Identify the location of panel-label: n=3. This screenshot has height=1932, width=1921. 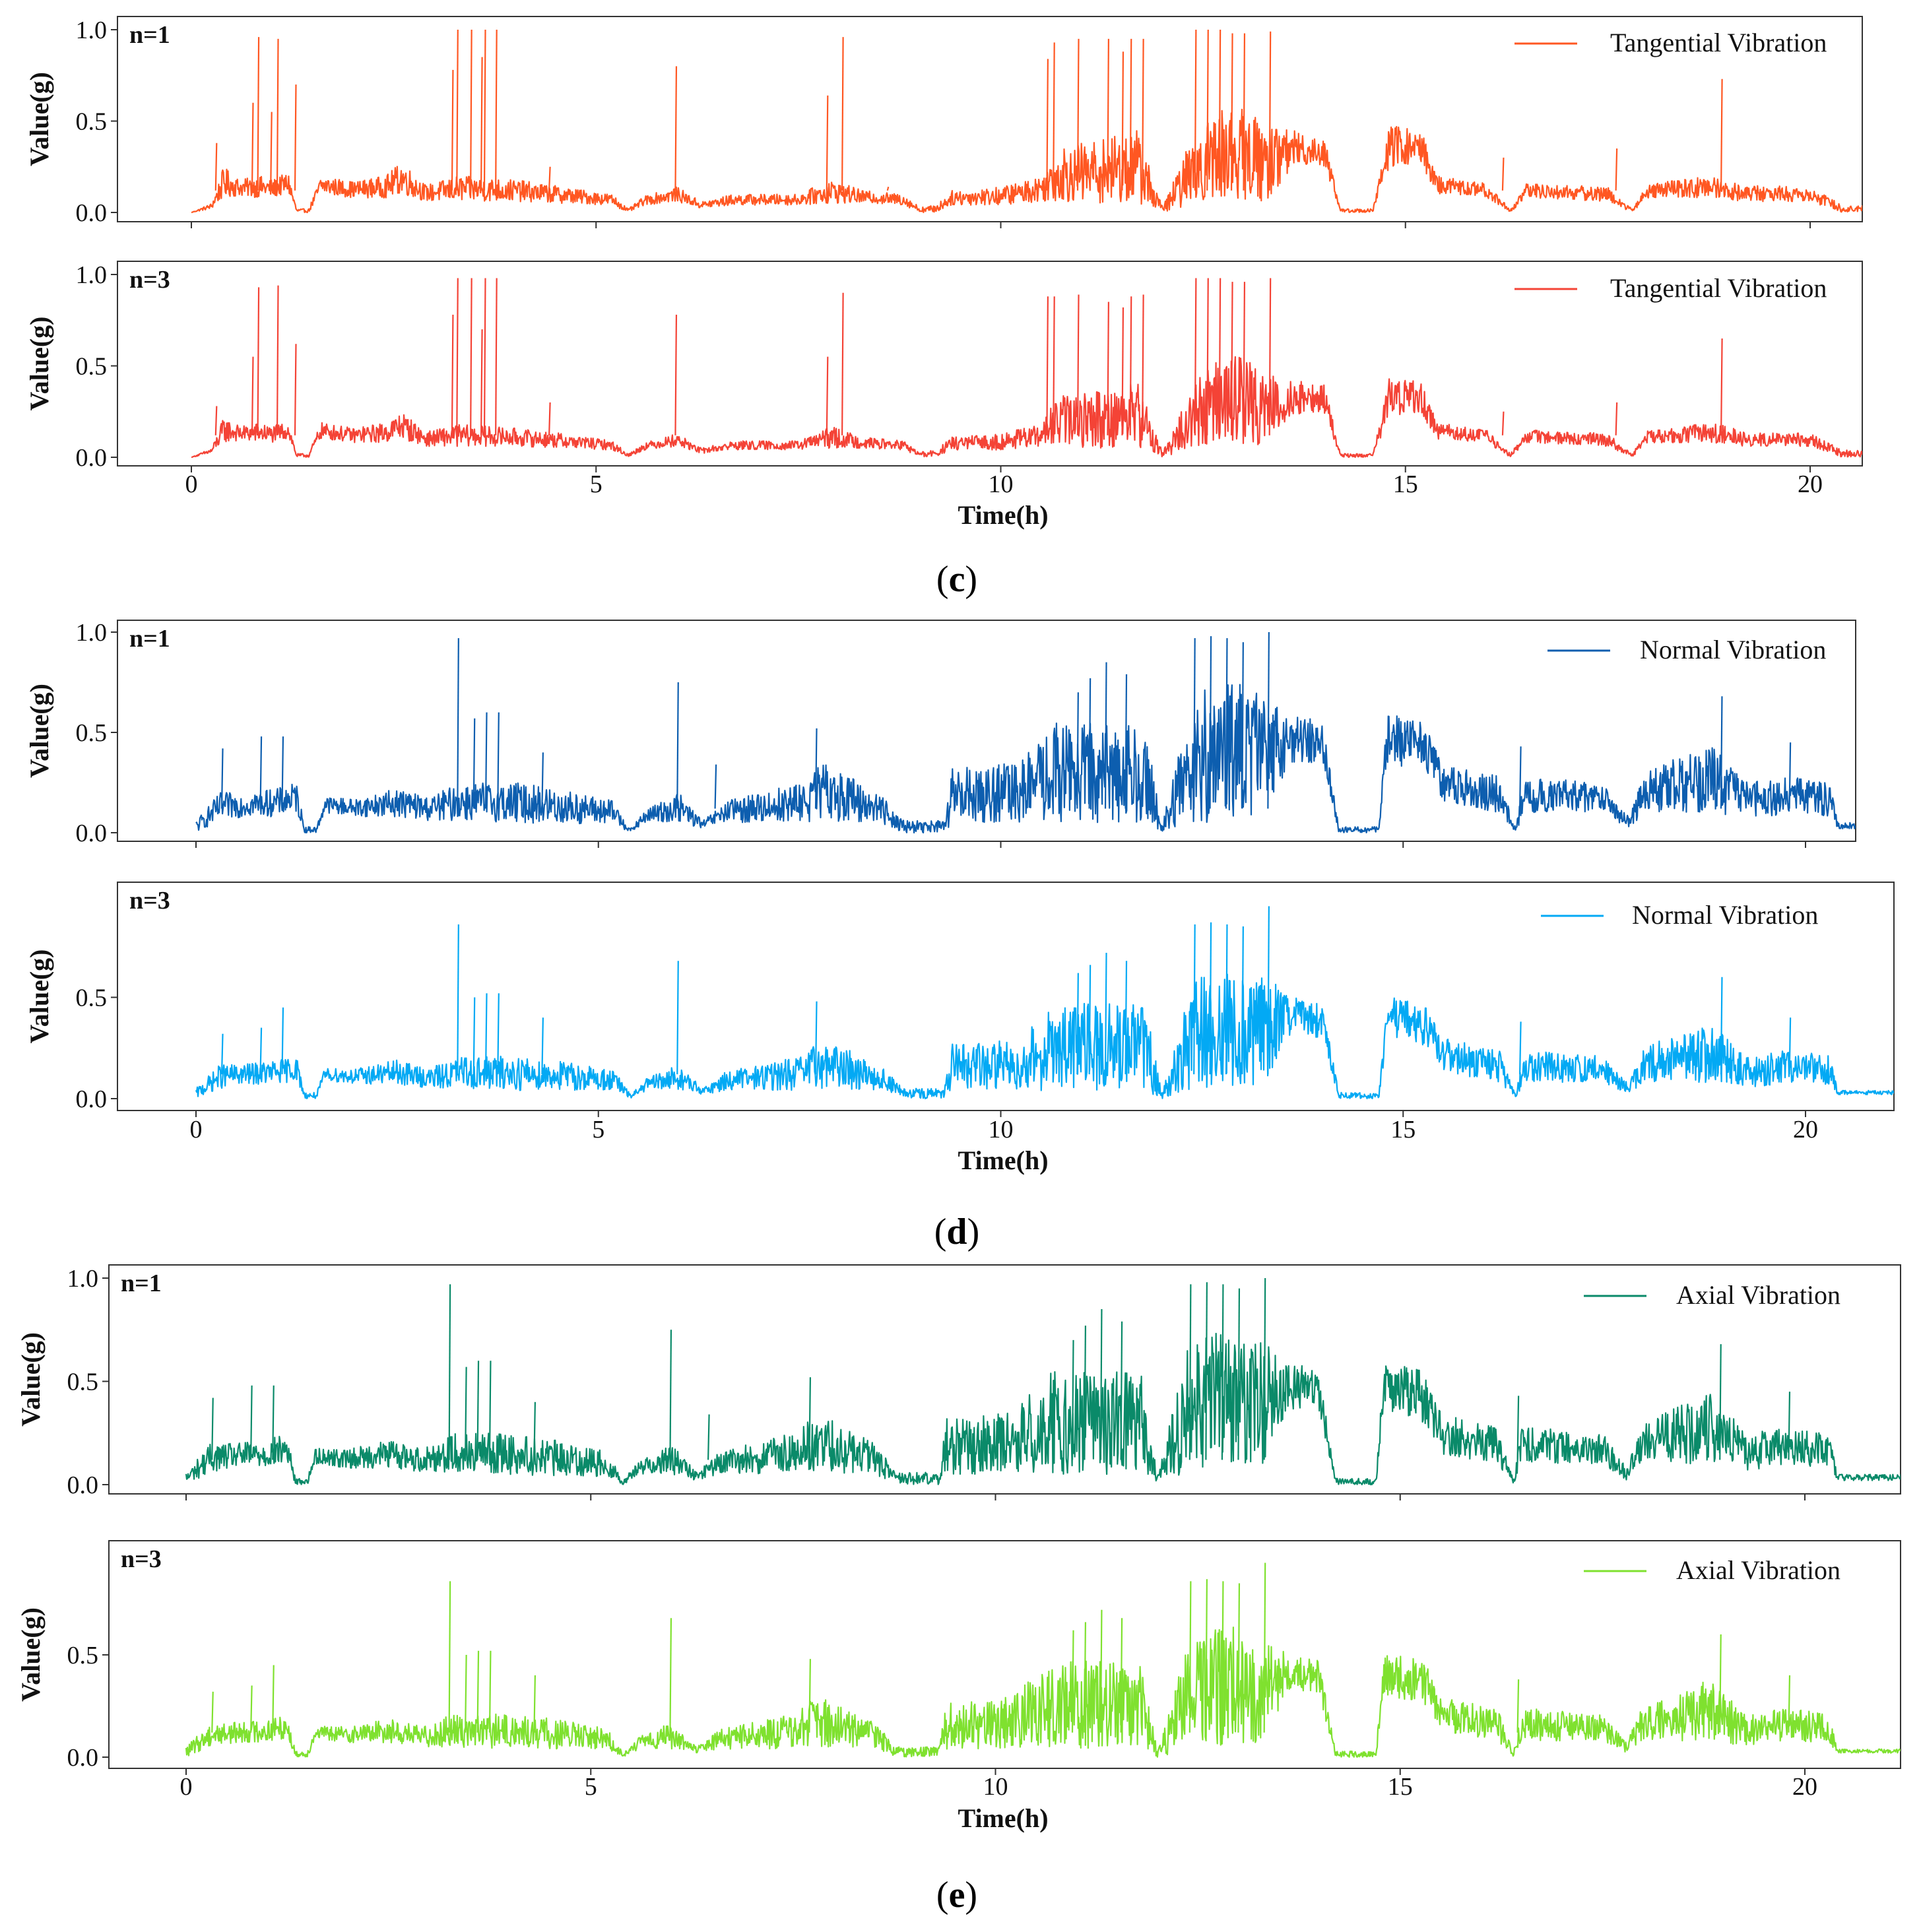
(149, 901).